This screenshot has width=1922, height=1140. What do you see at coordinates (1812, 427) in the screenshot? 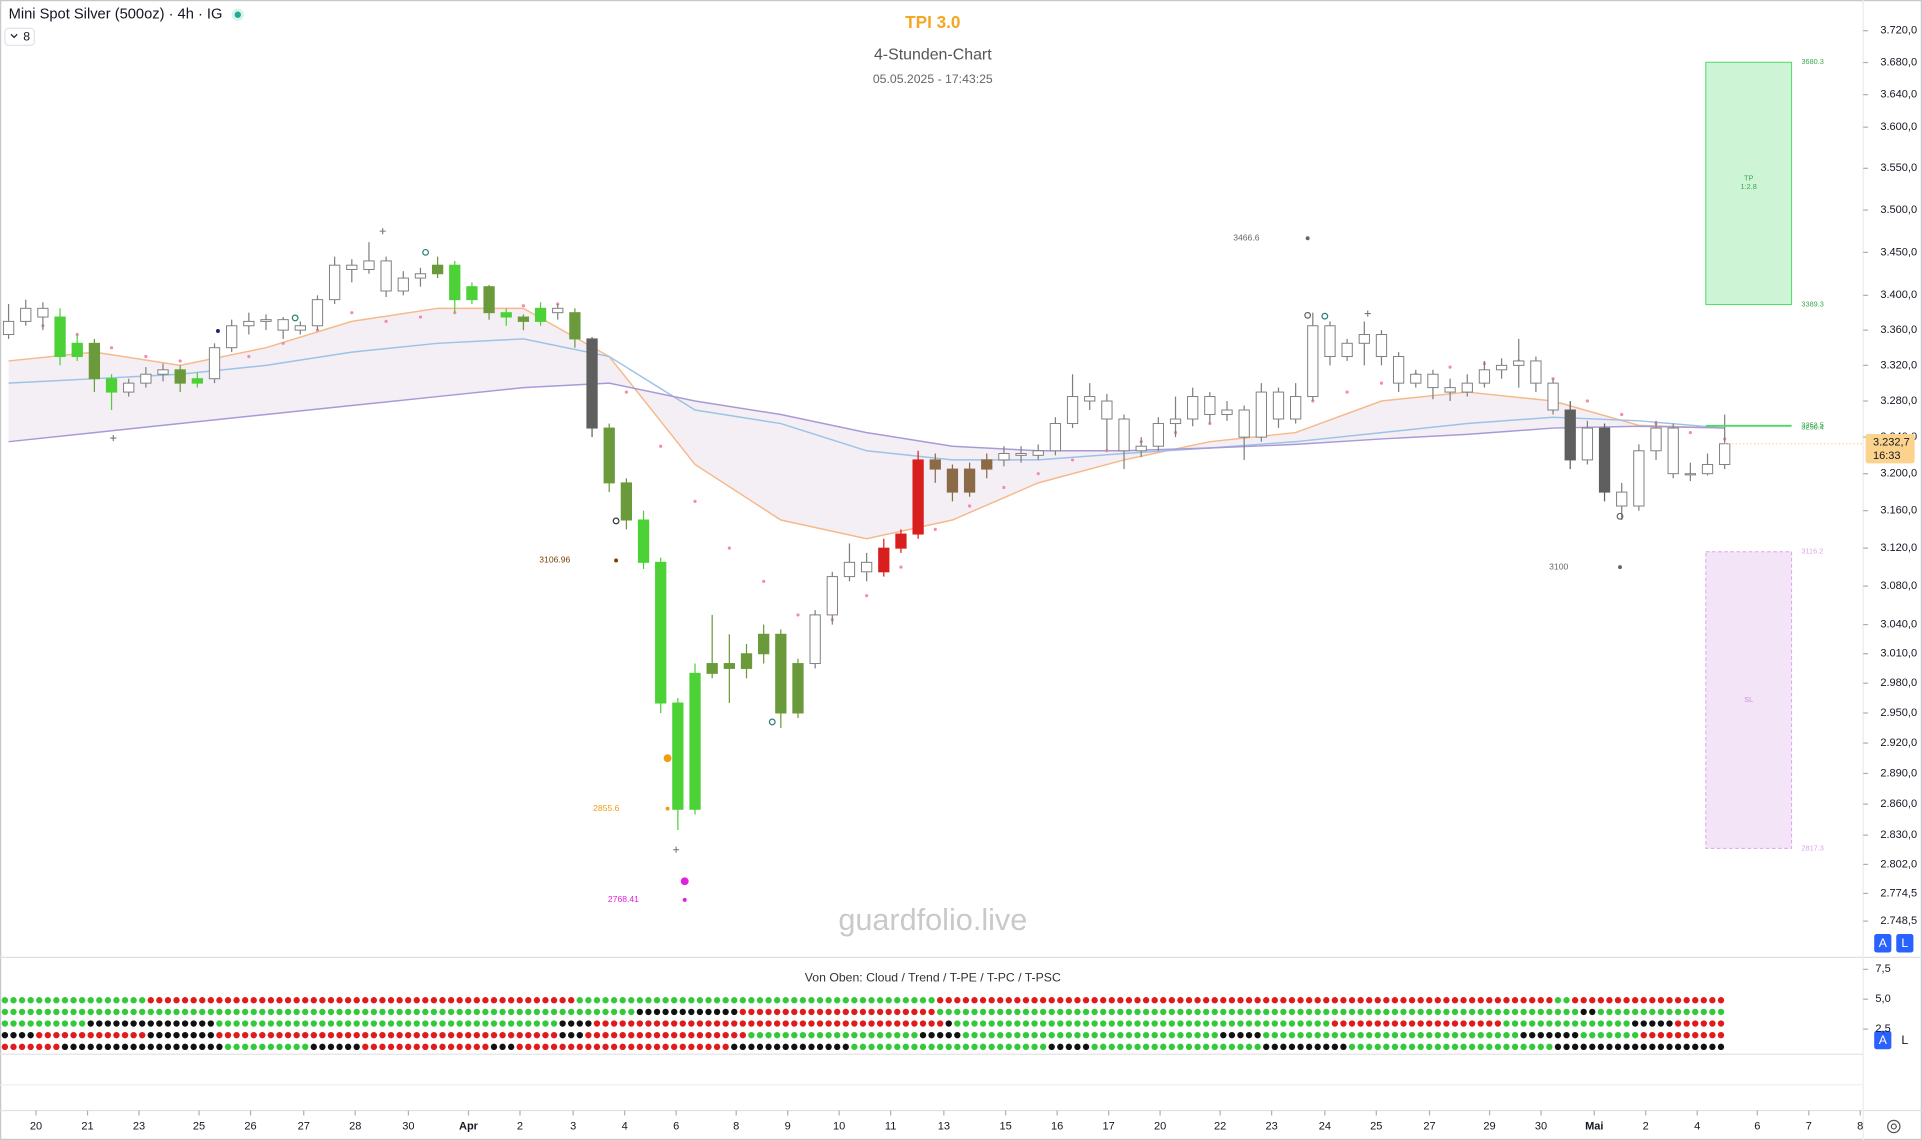
I see `position-level-label: 3250.4` at bounding box center [1812, 427].